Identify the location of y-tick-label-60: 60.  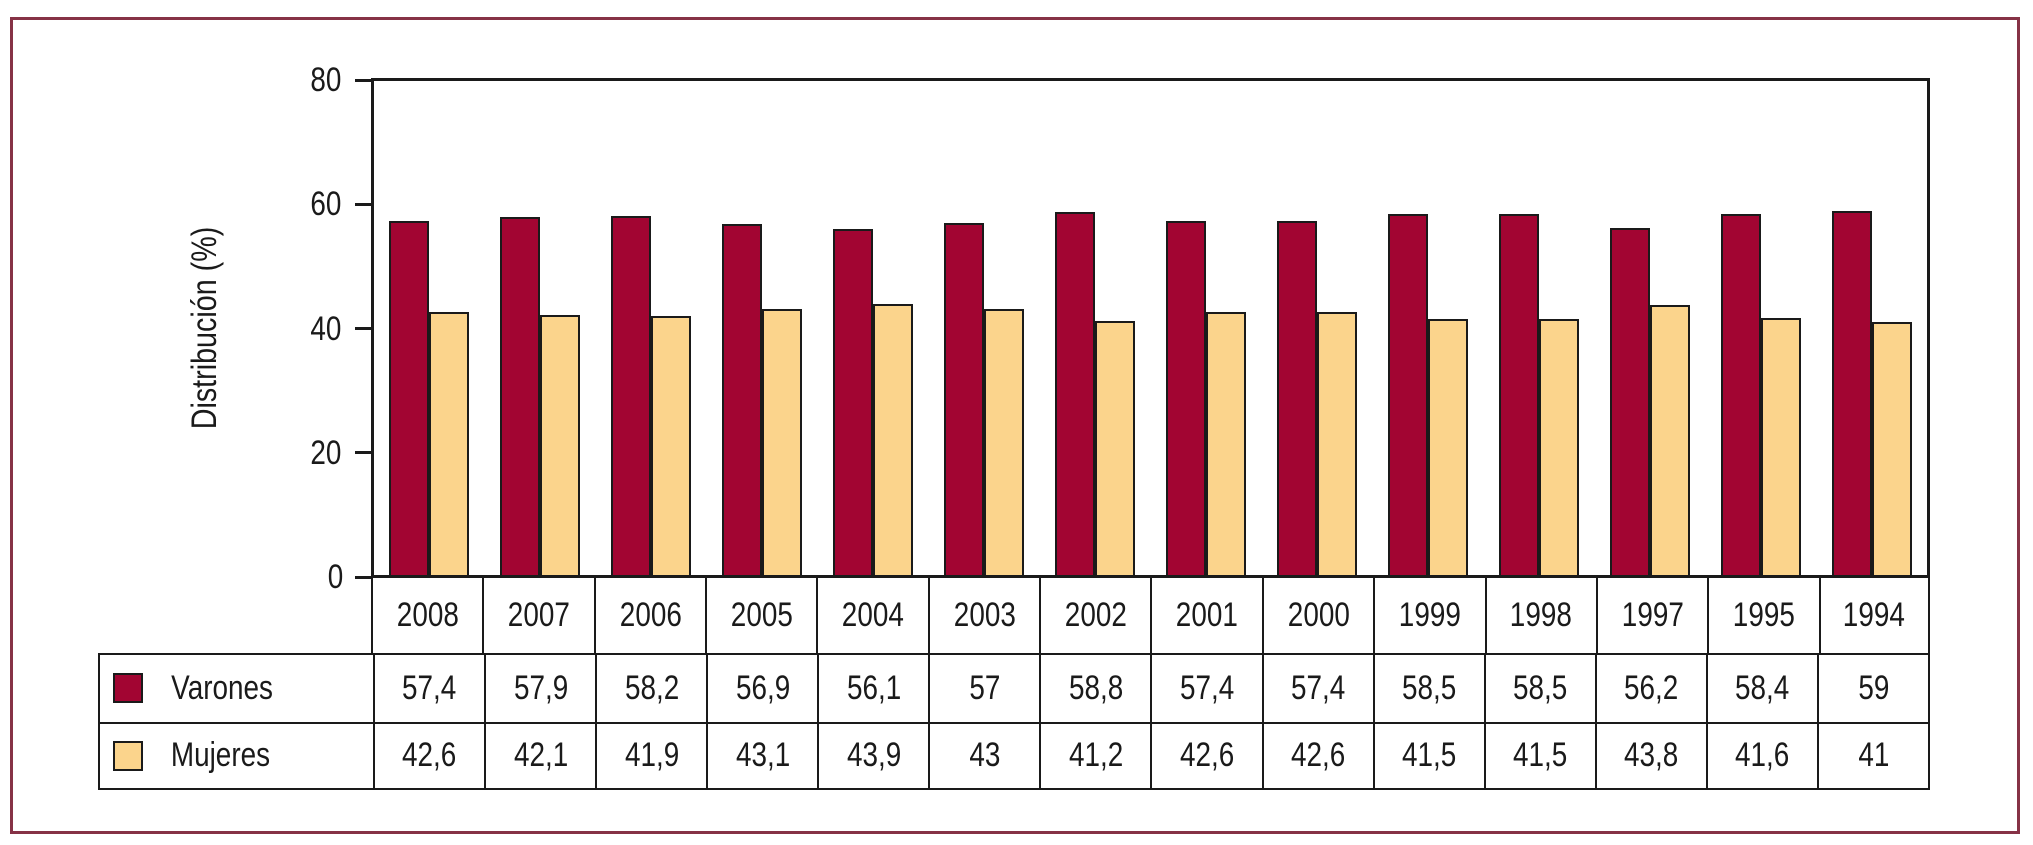
(326, 204).